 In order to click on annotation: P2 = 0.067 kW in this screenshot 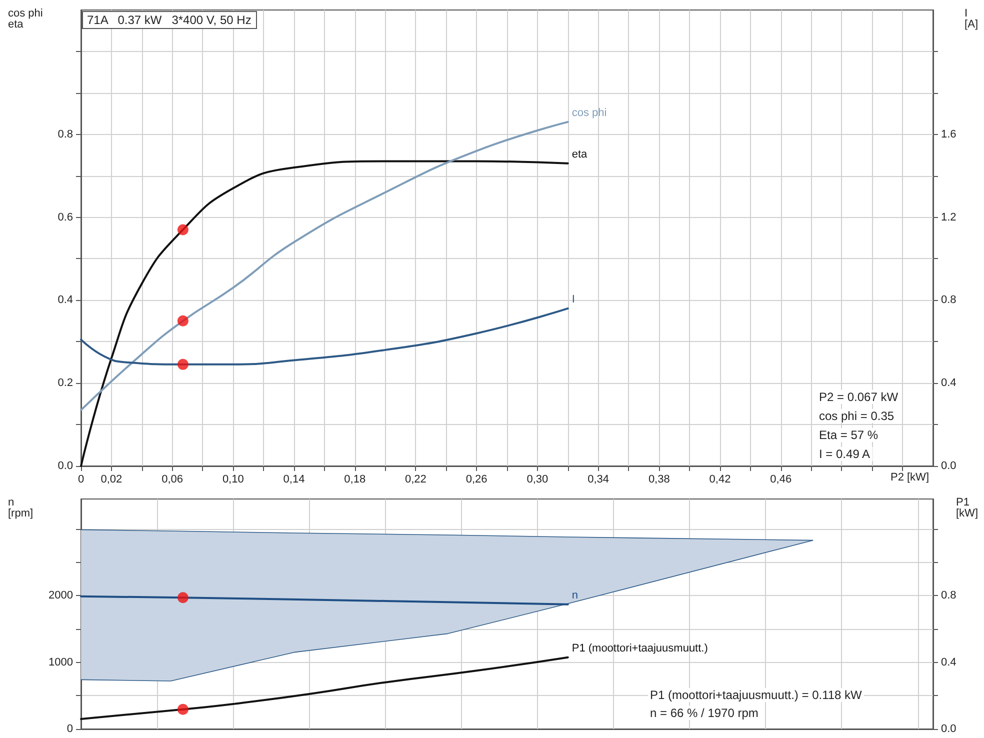, I will do `click(859, 397)`.